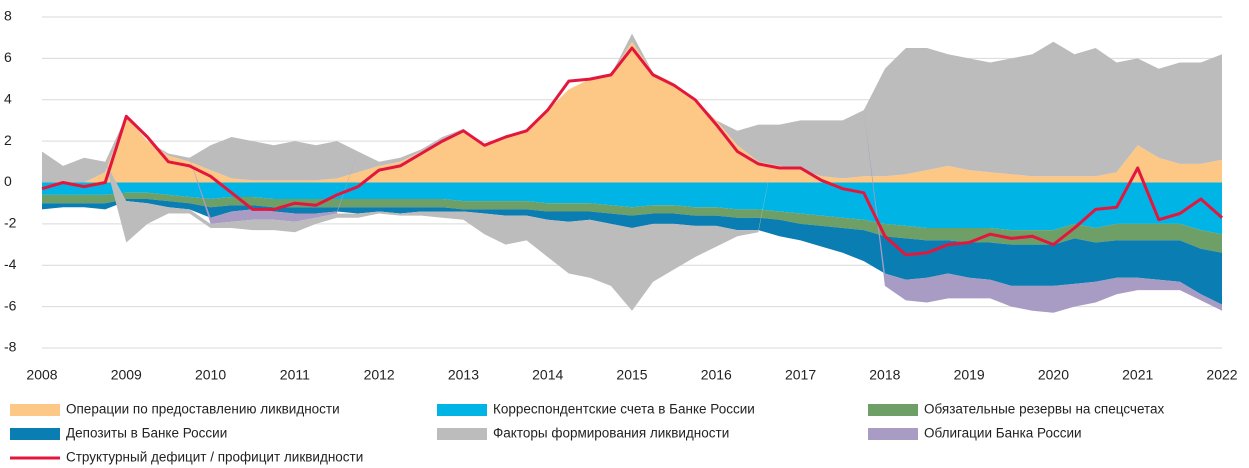 This screenshot has height=468, width=1249. I want to click on x-tick-label: 2019, so click(969, 375).